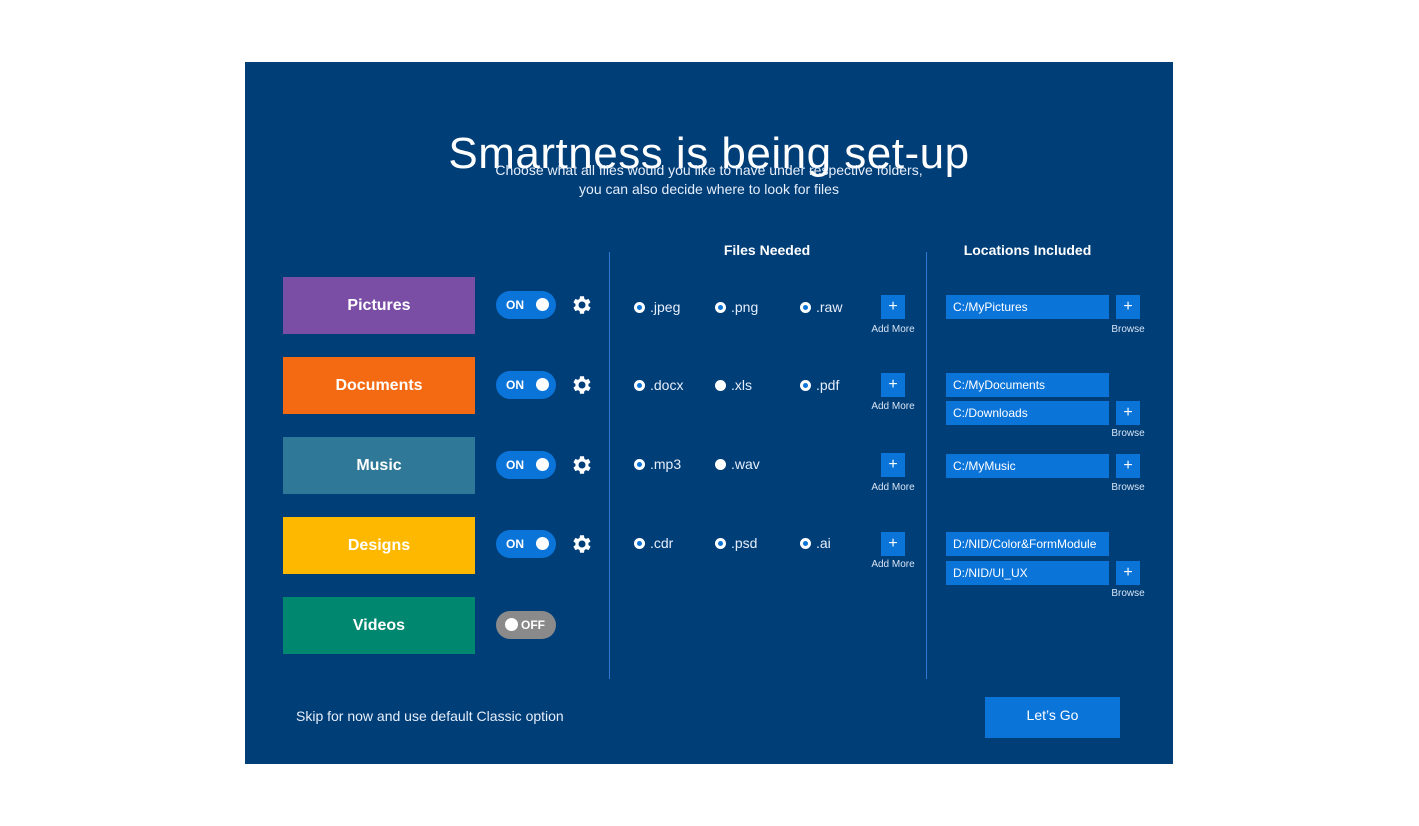 The image size is (1419, 826). What do you see at coordinates (526, 385) in the screenshot?
I see `toggle-documents: ON` at bounding box center [526, 385].